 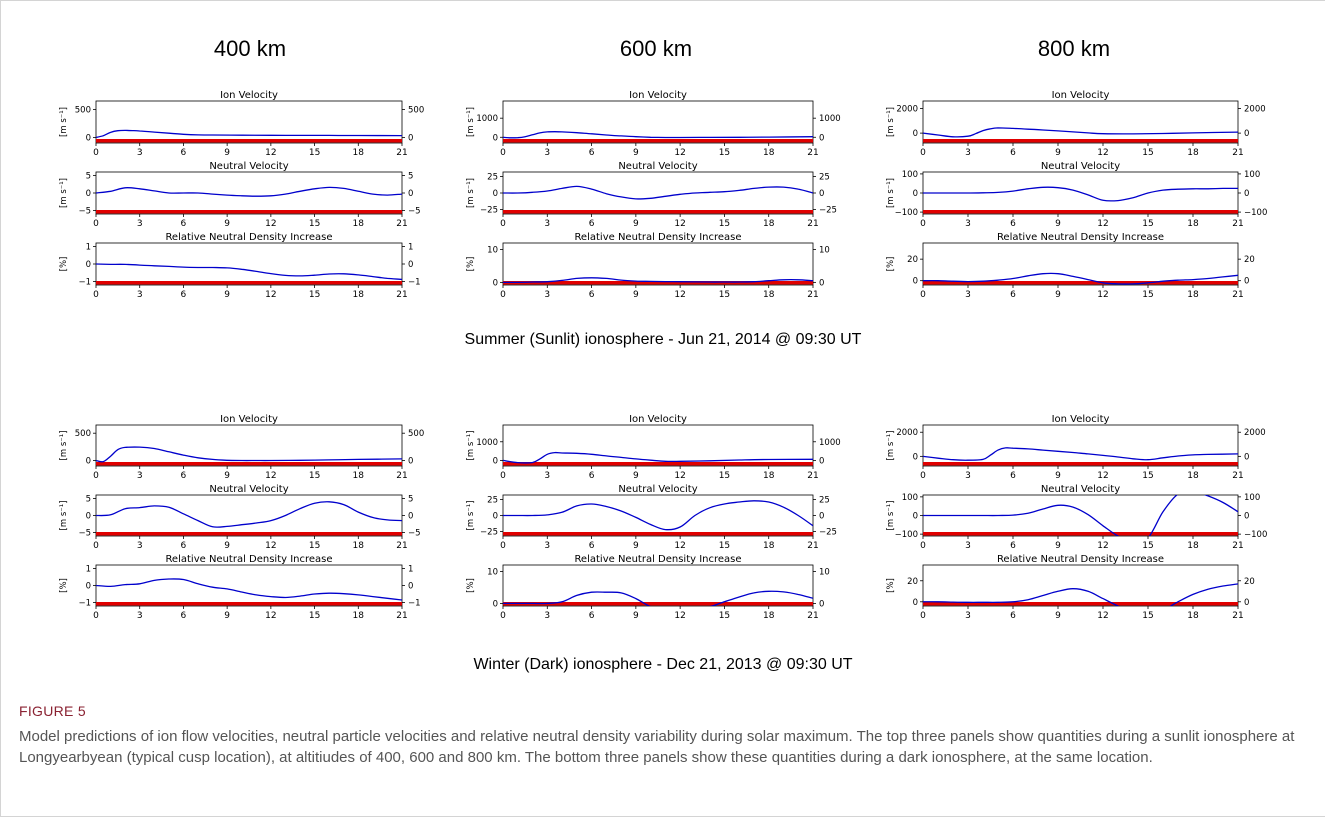 I want to click on y-axis-label: [%], so click(x=891, y=585).